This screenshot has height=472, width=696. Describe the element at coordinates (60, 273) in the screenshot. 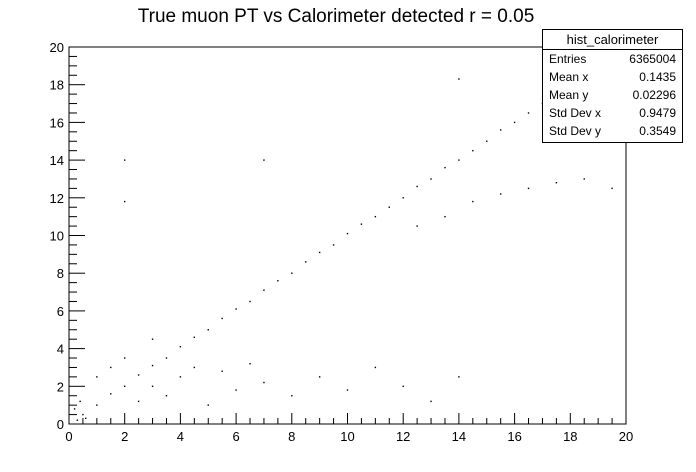

I see `y-tick-label: 8` at that location.